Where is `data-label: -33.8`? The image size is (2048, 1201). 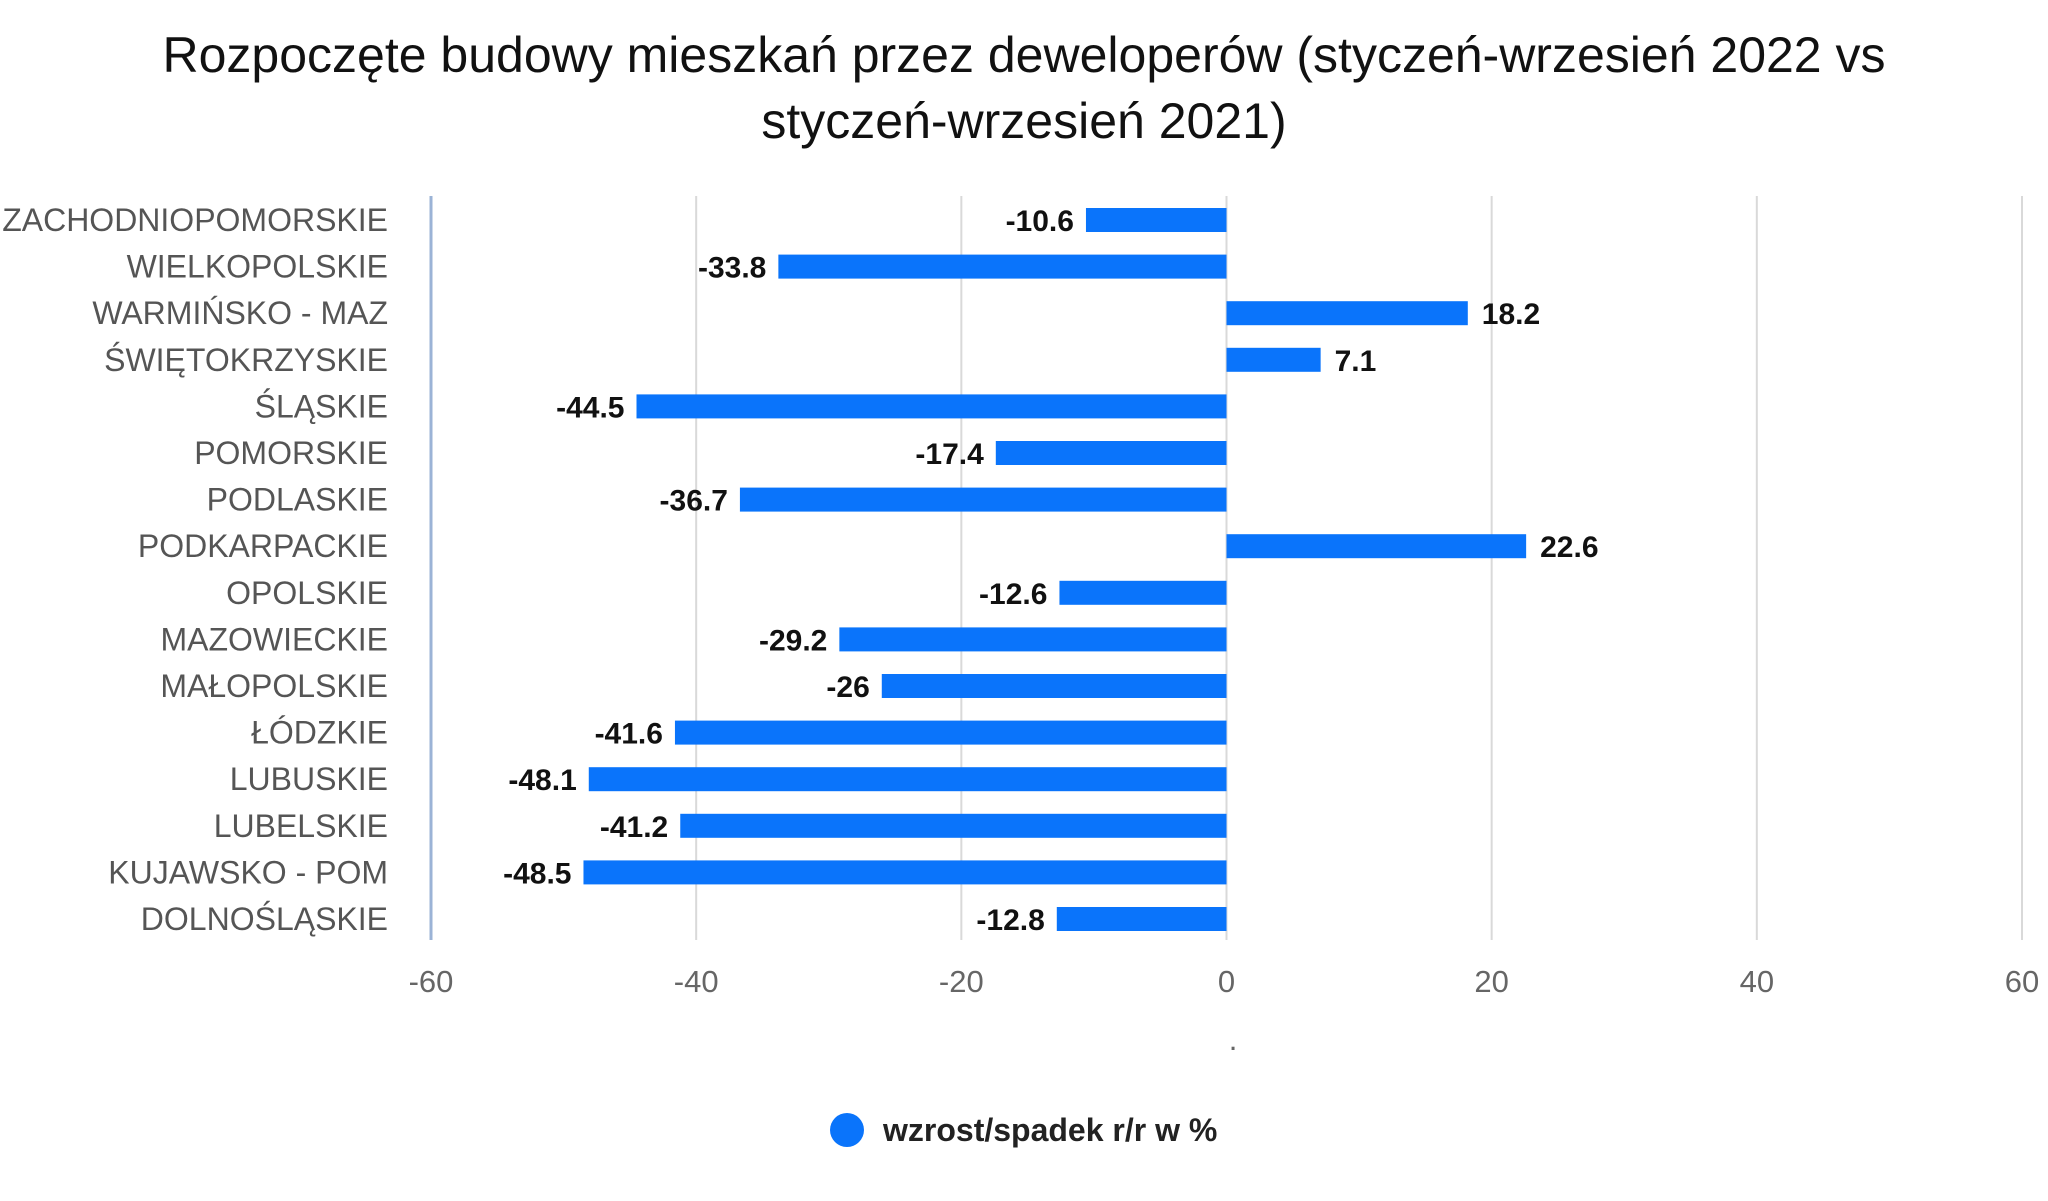 data-label: -33.8 is located at coordinates (732, 268).